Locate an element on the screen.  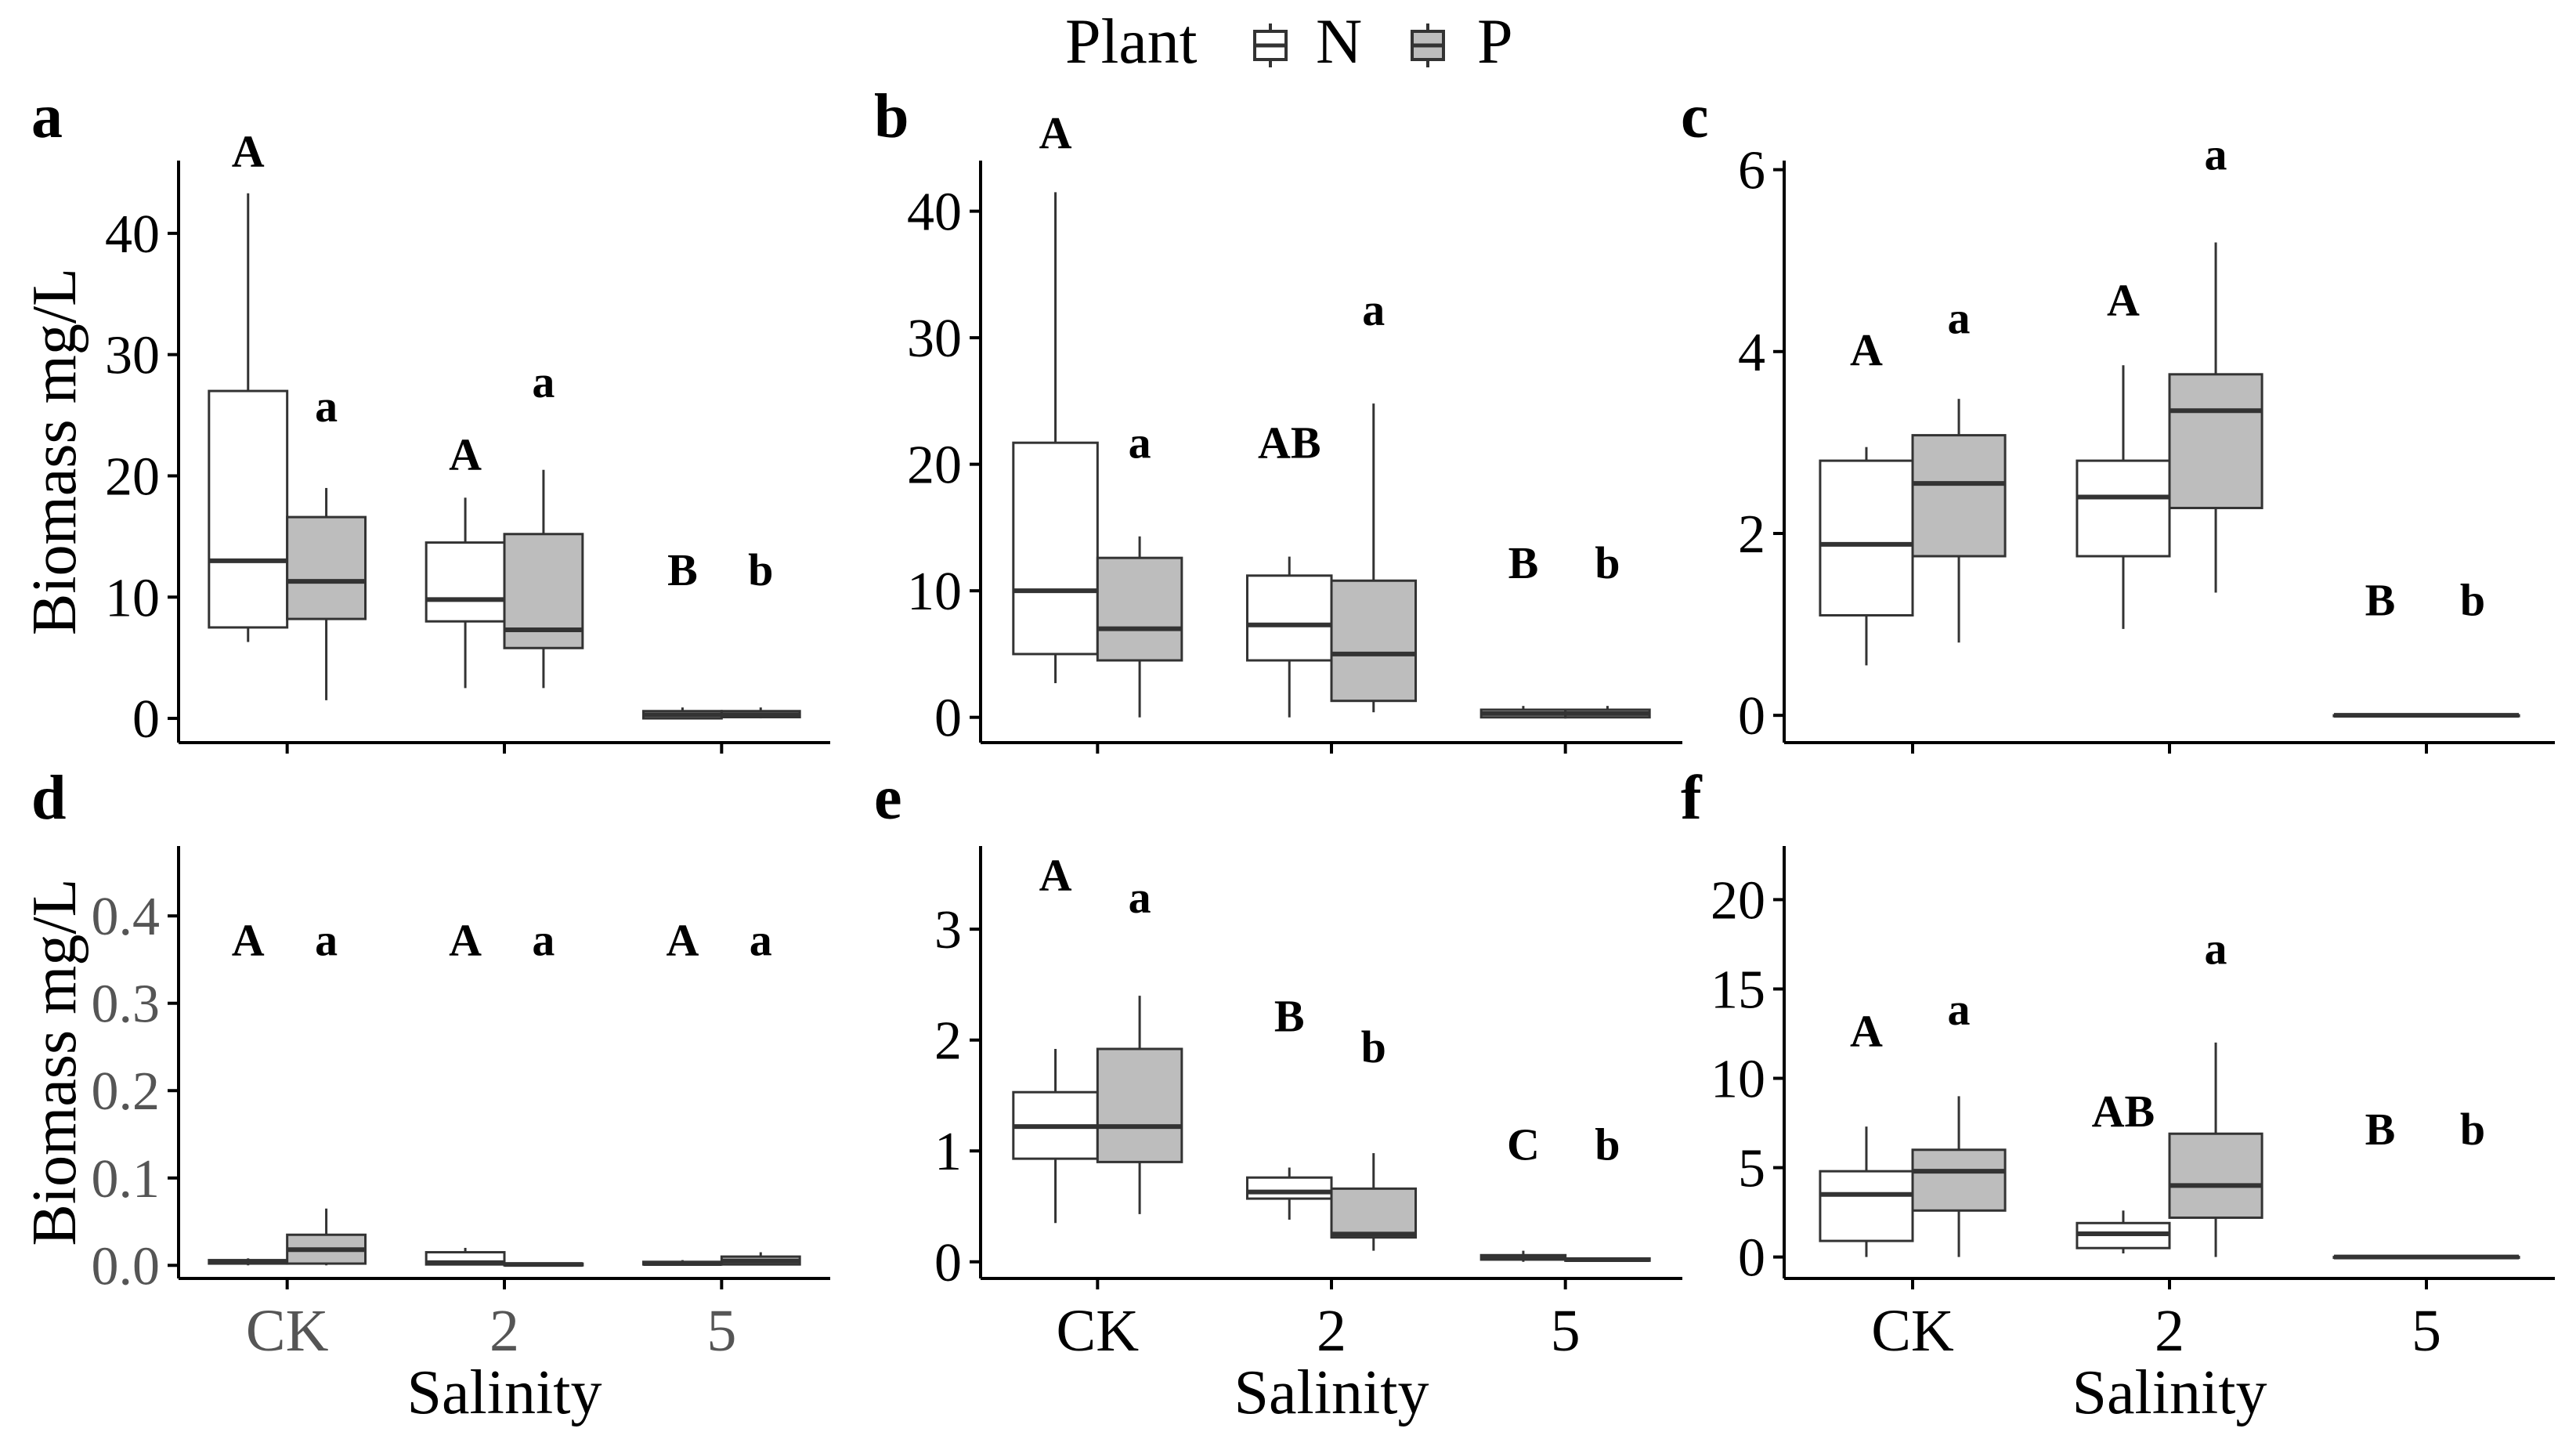
y-tick-label: 2 is located at coordinates (948, 1041).